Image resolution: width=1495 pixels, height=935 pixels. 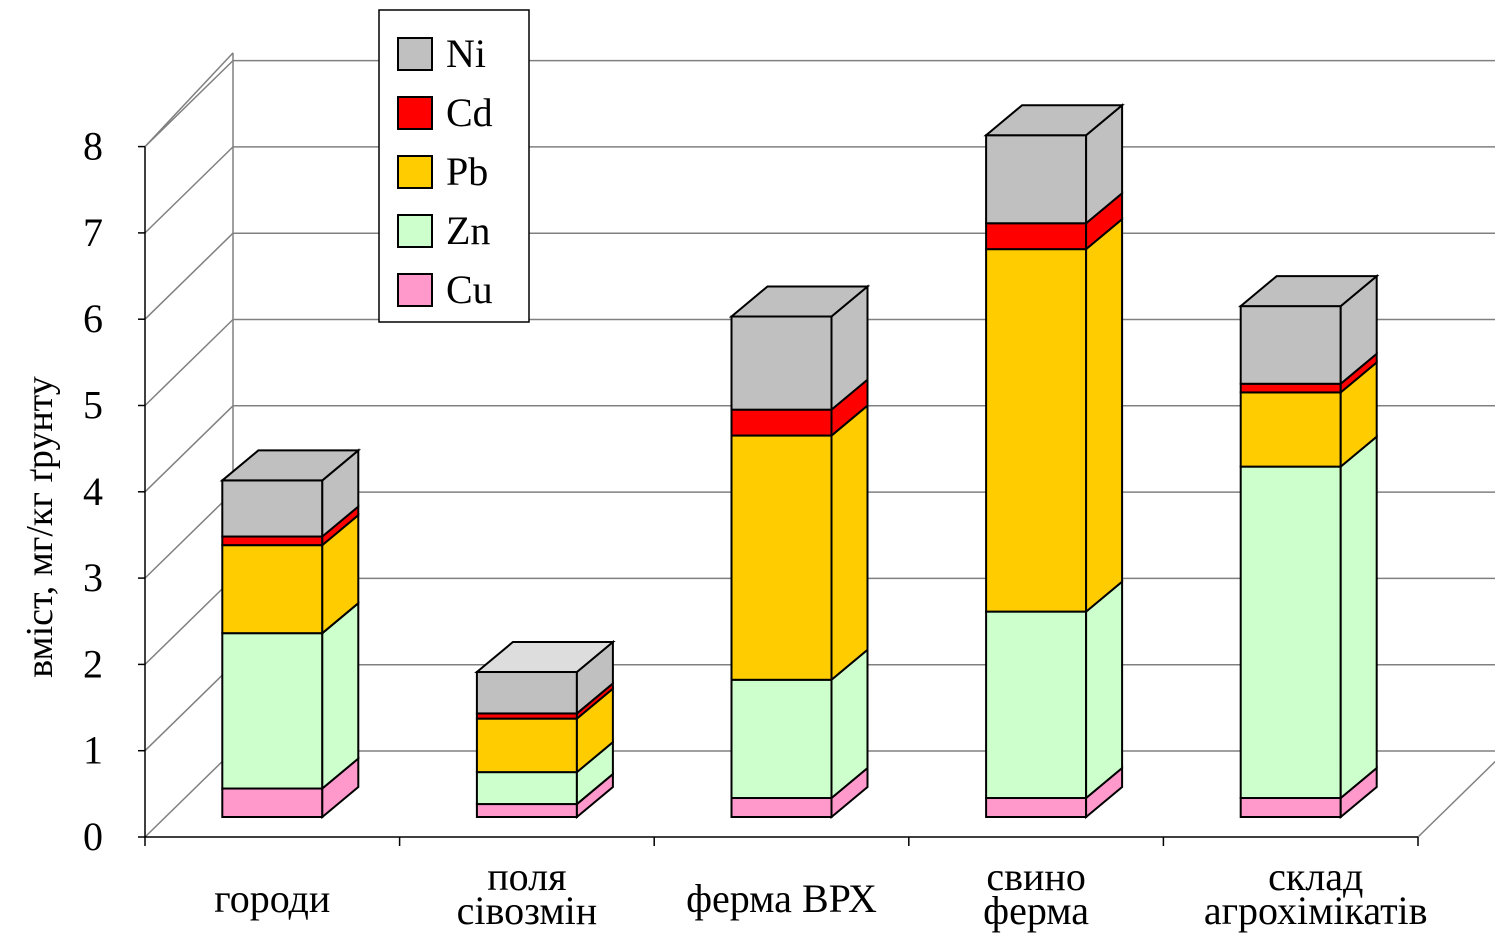 What do you see at coordinates (93, 750) in the screenshot?
I see `y-tick-label: 1` at bounding box center [93, 750].